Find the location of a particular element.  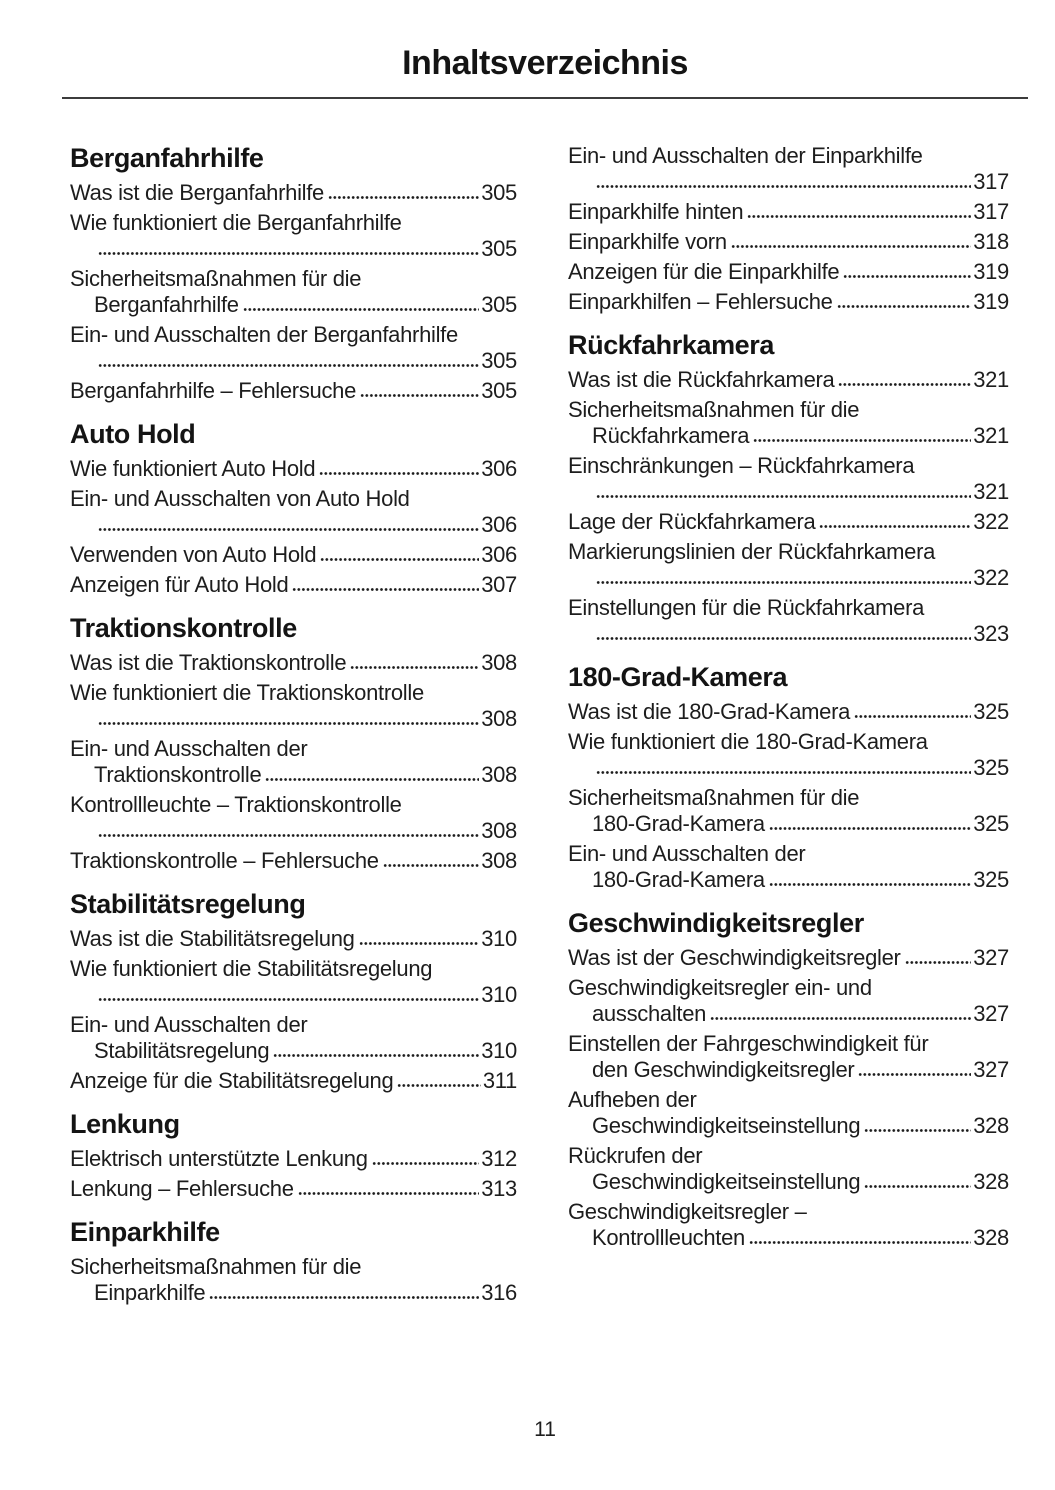

toc-entry: Einparkhilfe vorn 318 is located at coordinates (788, 242).